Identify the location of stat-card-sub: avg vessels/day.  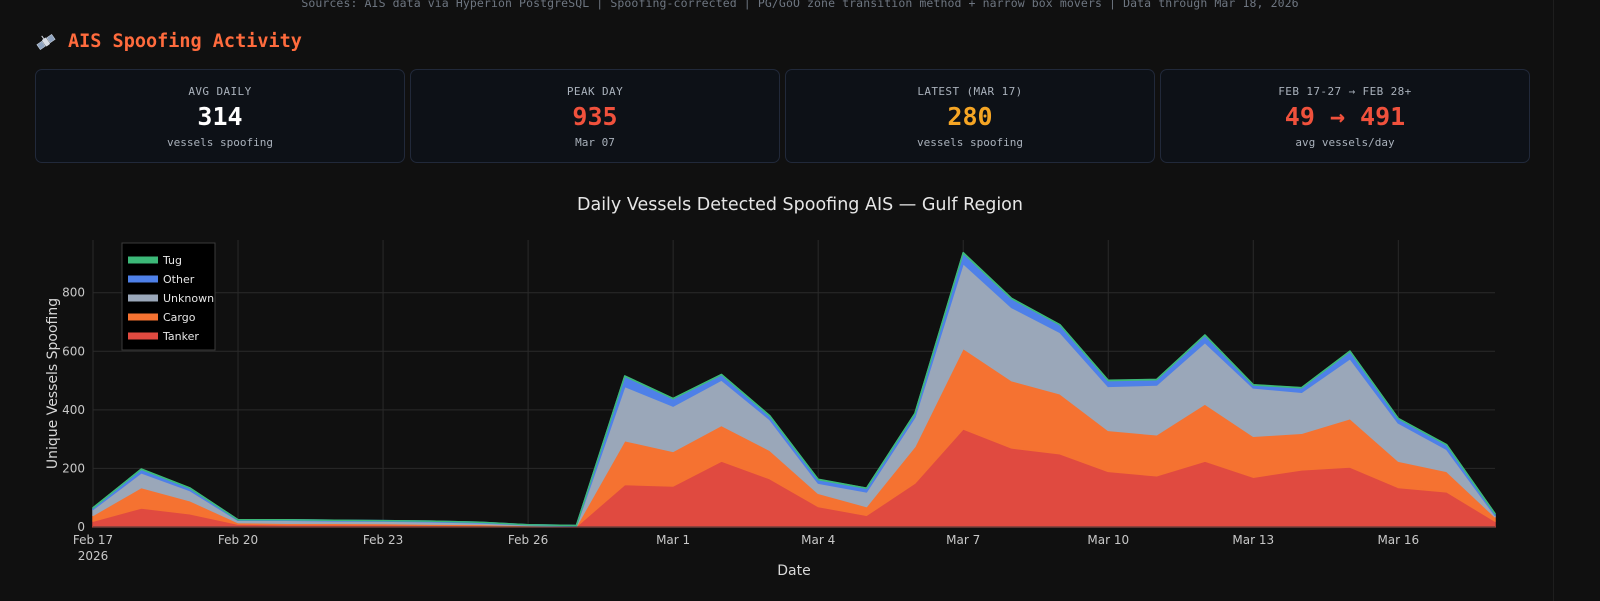
(1345, 142).